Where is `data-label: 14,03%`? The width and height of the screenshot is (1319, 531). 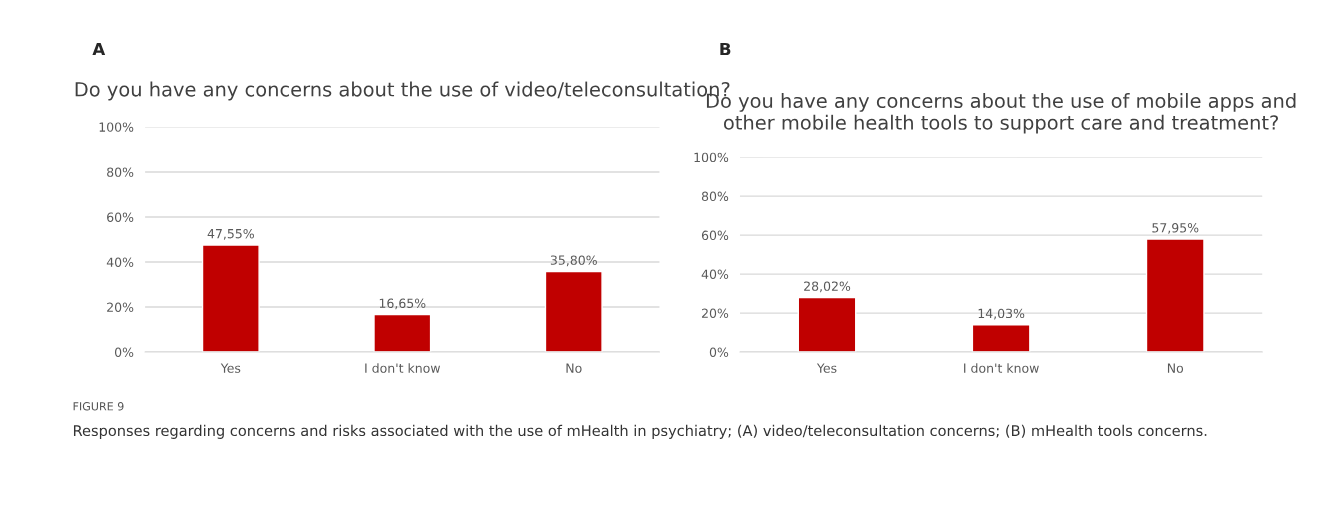 data-label: 14,03% is located at coordinates (1001, 314).